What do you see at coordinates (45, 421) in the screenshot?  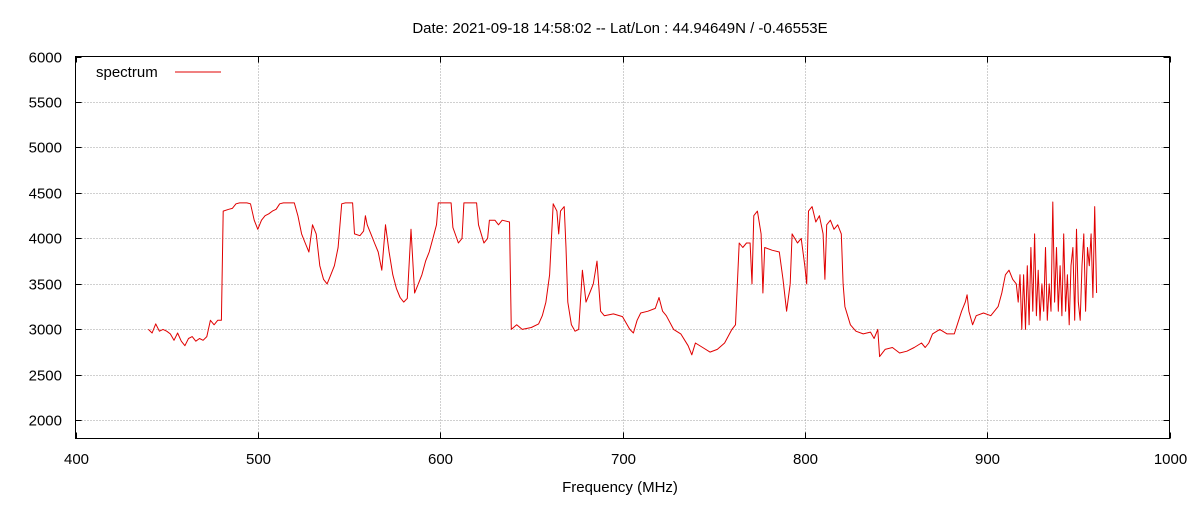 I see `y-tick-label: 2000` at bounding box center [45, 421].